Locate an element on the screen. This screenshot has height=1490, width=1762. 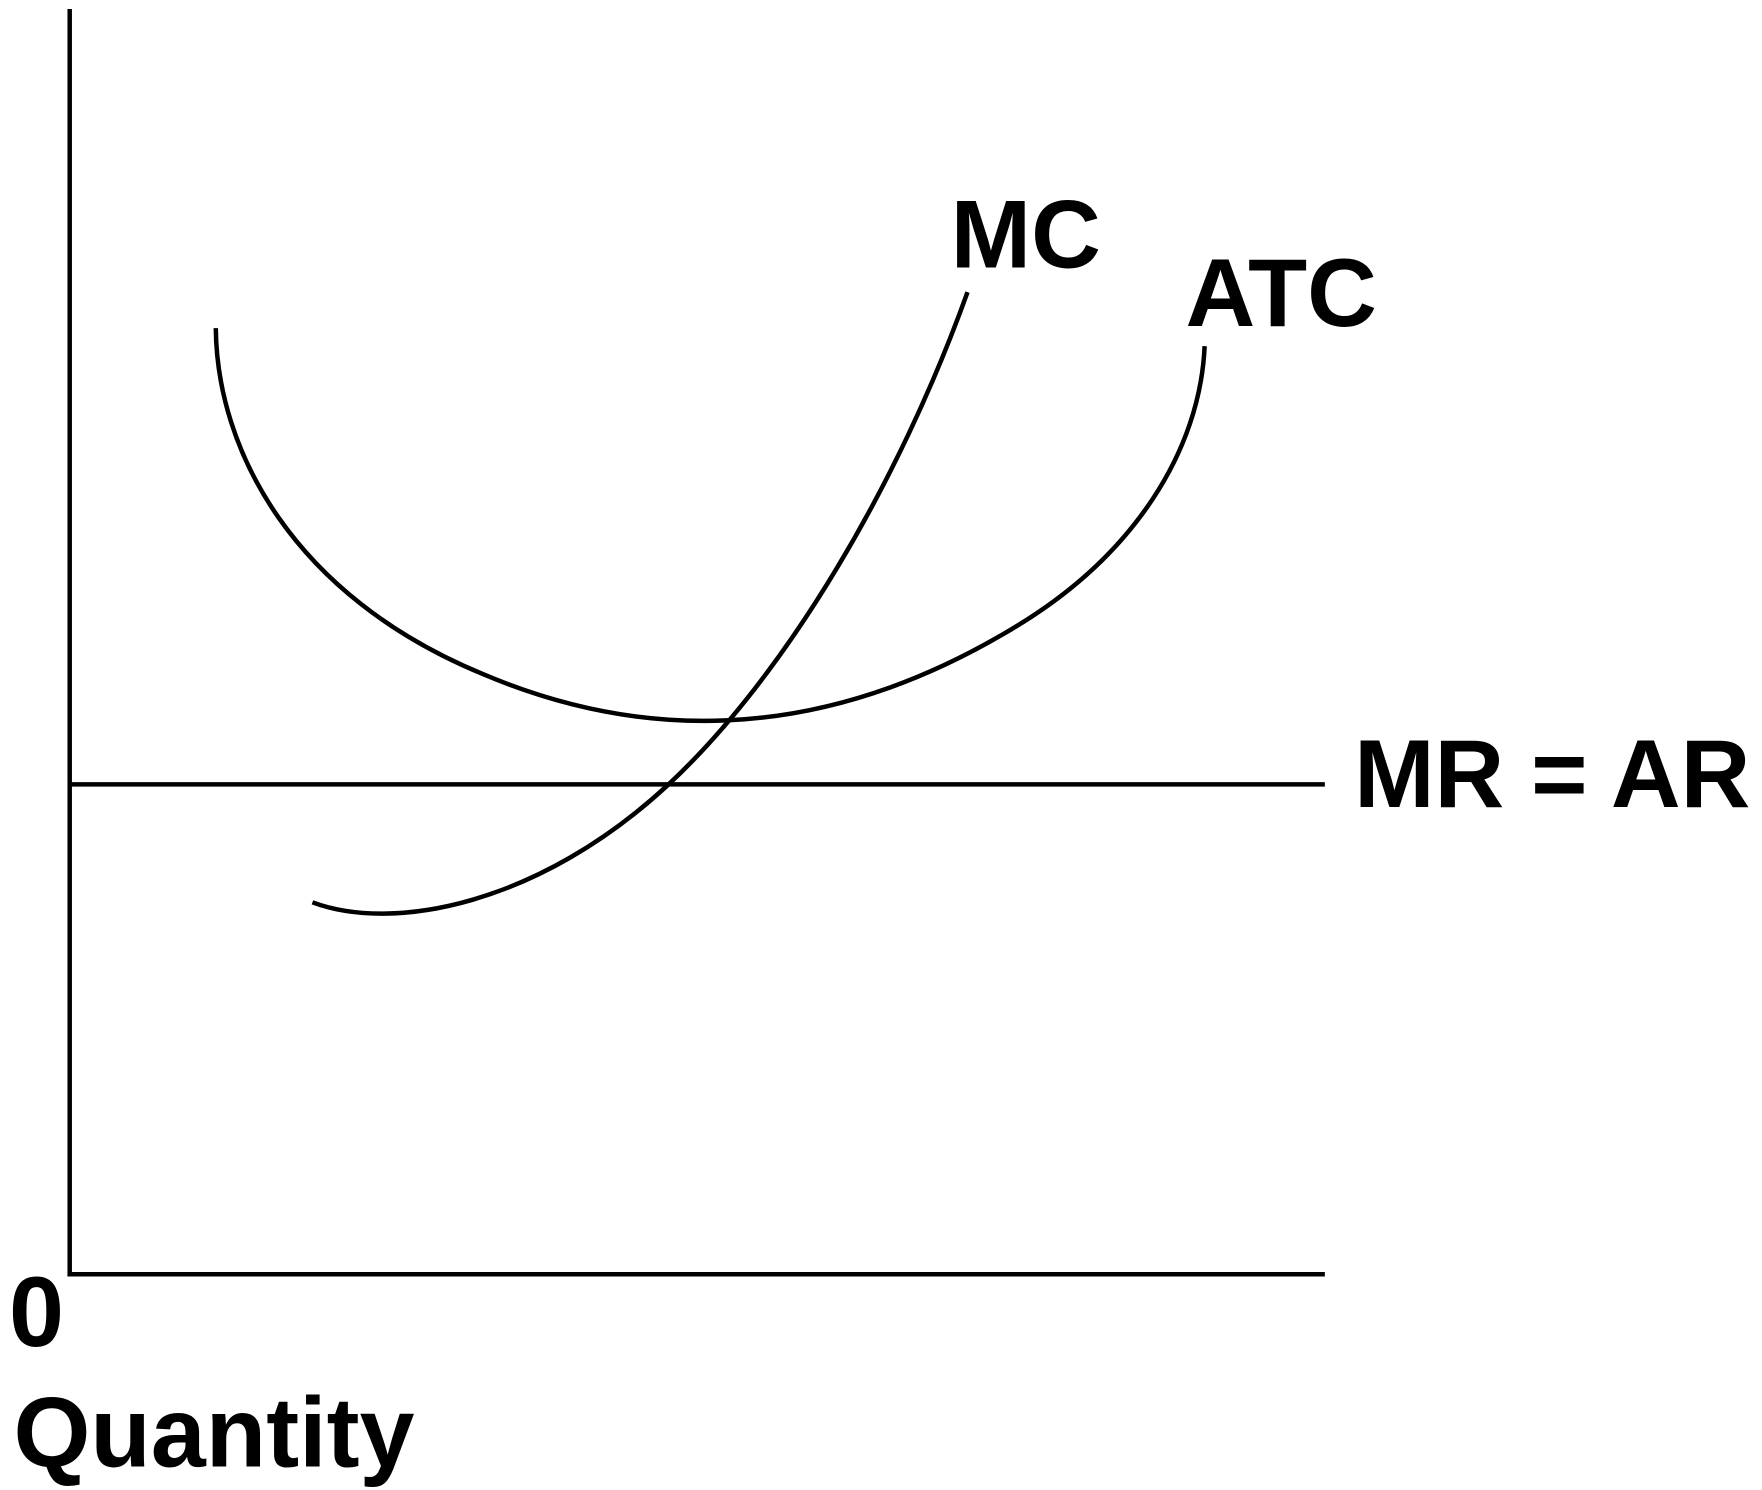
mr-label: MR = AR is located at coordinates (1552, 774).